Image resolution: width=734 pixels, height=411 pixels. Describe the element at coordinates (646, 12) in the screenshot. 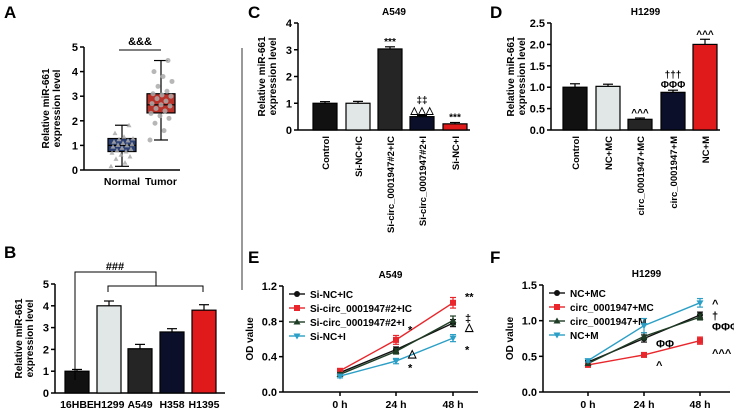

I see `chart-title: H1299` at that location.